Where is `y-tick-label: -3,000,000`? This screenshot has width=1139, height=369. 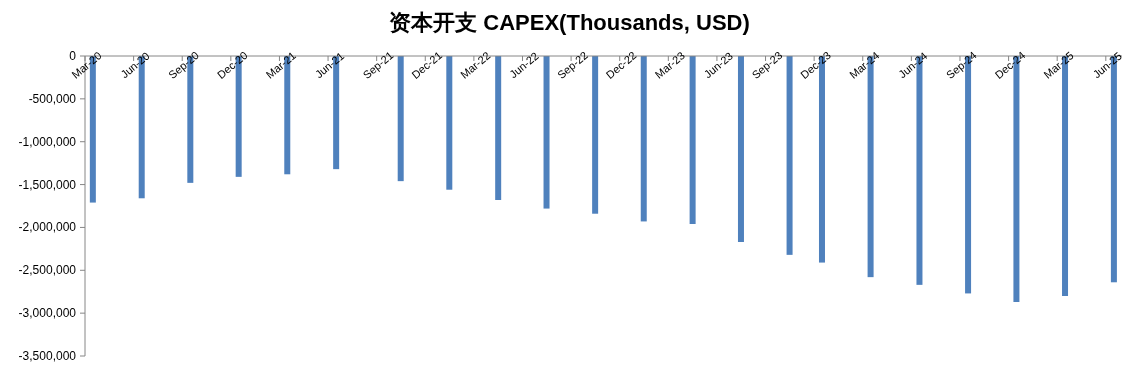
y-tick-label: -3,000,000 is located at coordinates (47, 313).